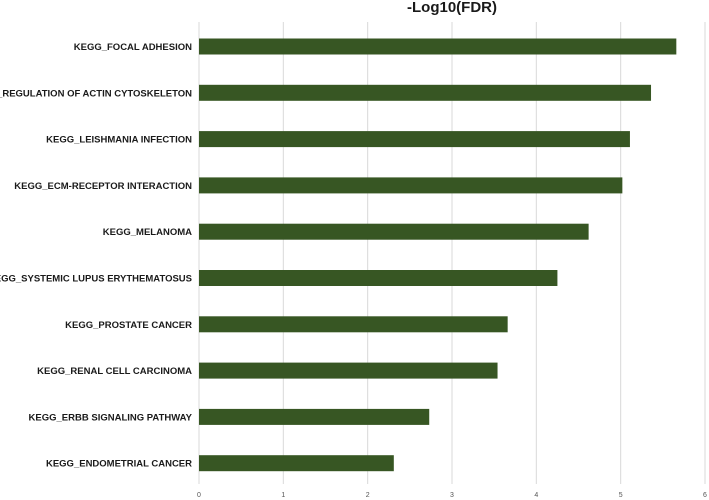 The image size is (709, 500). Describe the element at coordinates (103, 186) in the screenshot. I see `category-label: KEGG_ECM-RECEPTOR INTERACTION` at that location.